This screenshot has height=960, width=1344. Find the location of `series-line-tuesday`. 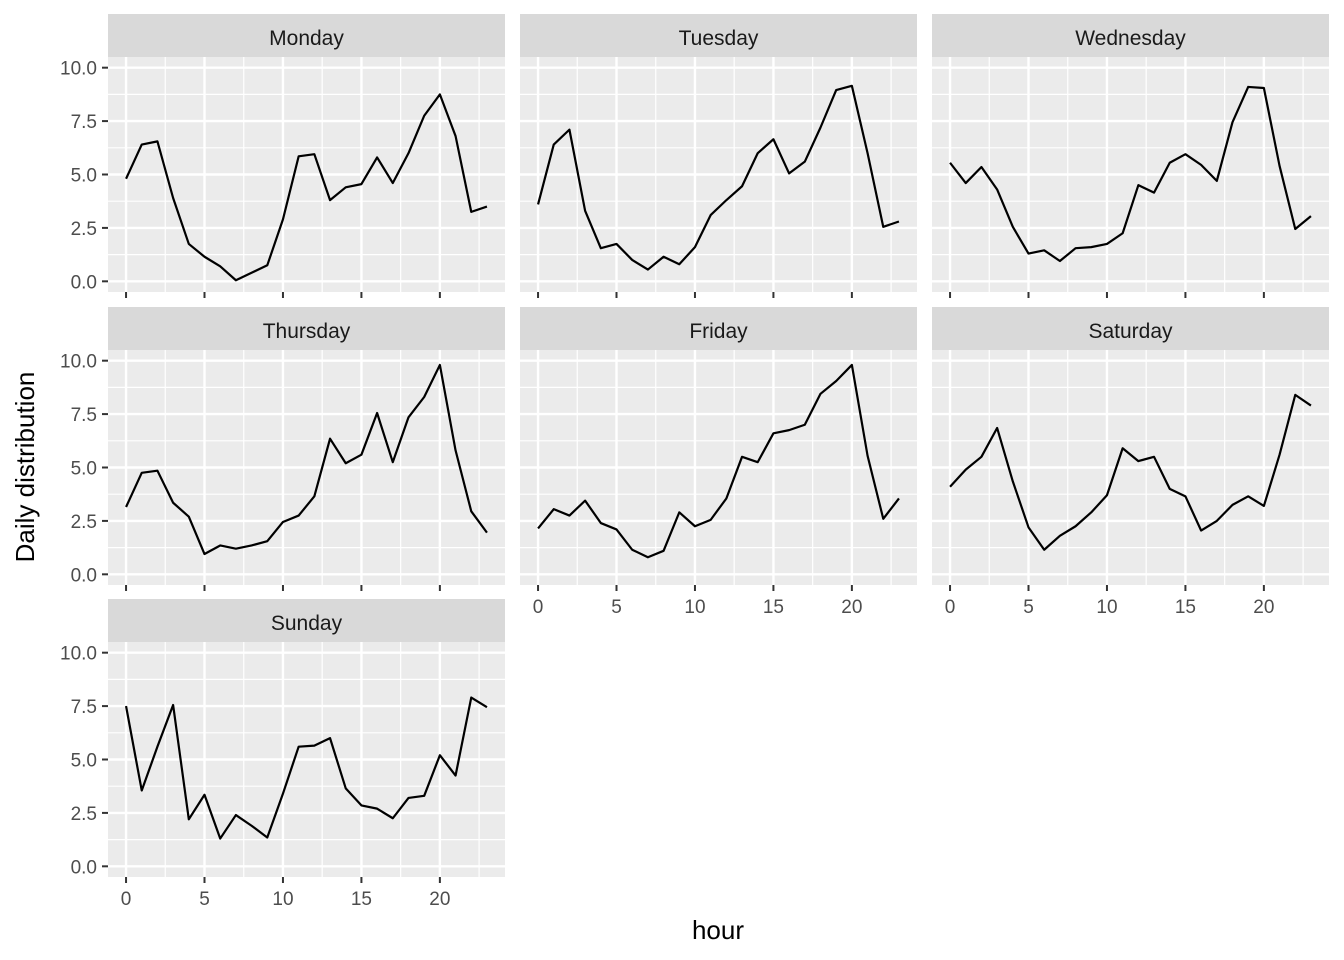

series-line-tuesday is located at coordinates (718, 177).